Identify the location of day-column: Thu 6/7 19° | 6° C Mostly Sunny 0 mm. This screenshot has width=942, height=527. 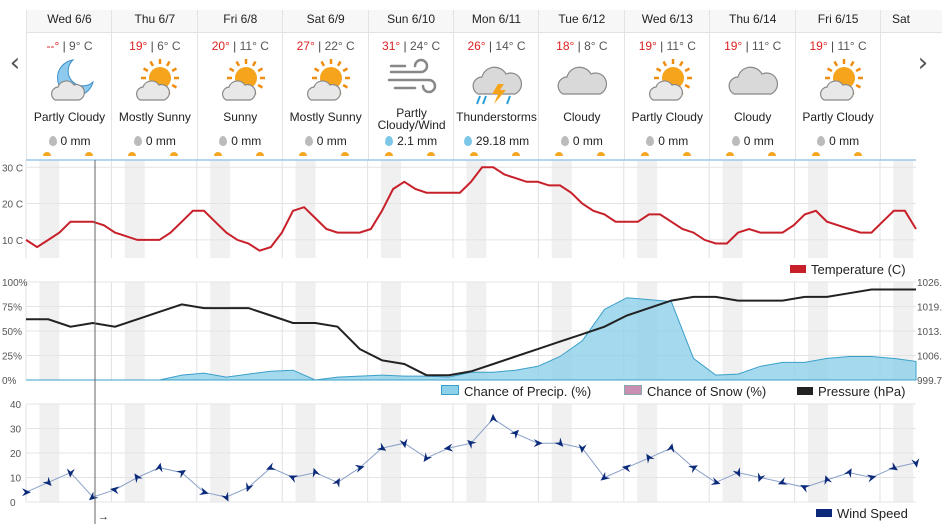
(153, 85).